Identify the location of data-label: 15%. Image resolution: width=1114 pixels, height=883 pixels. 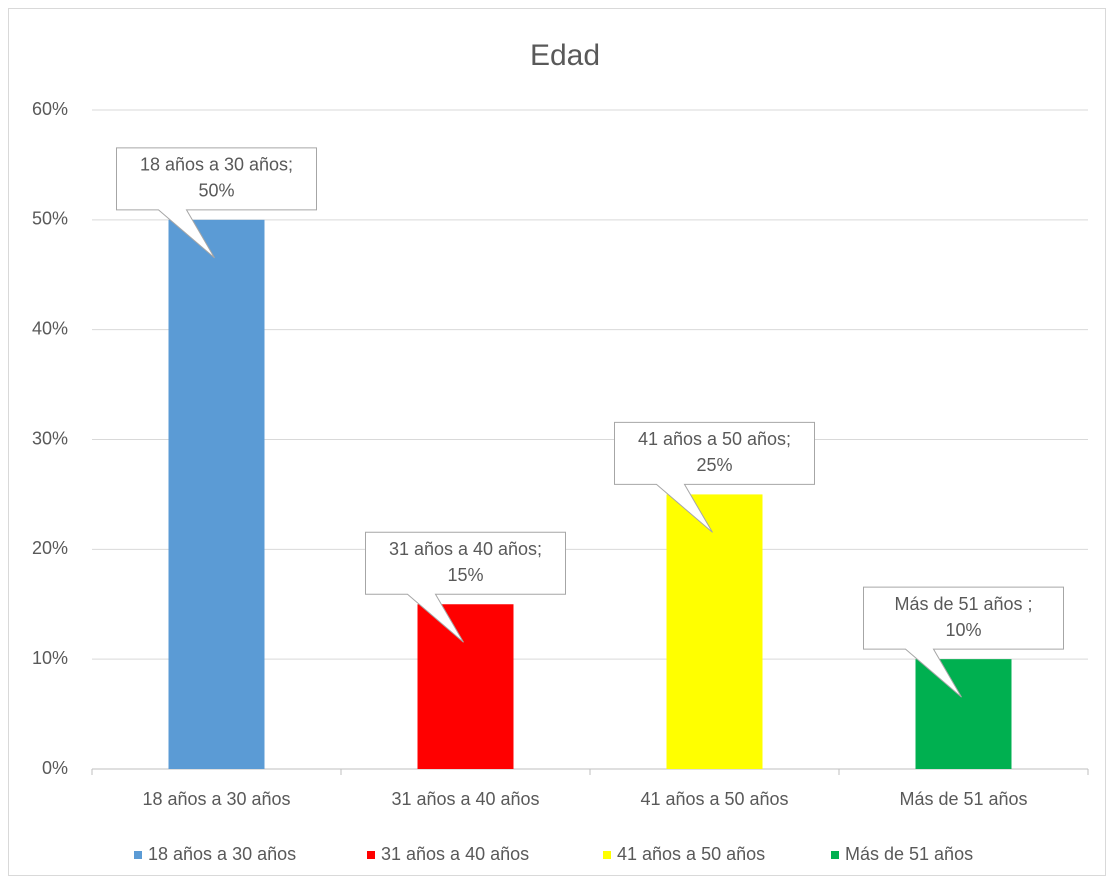
(465, 575).